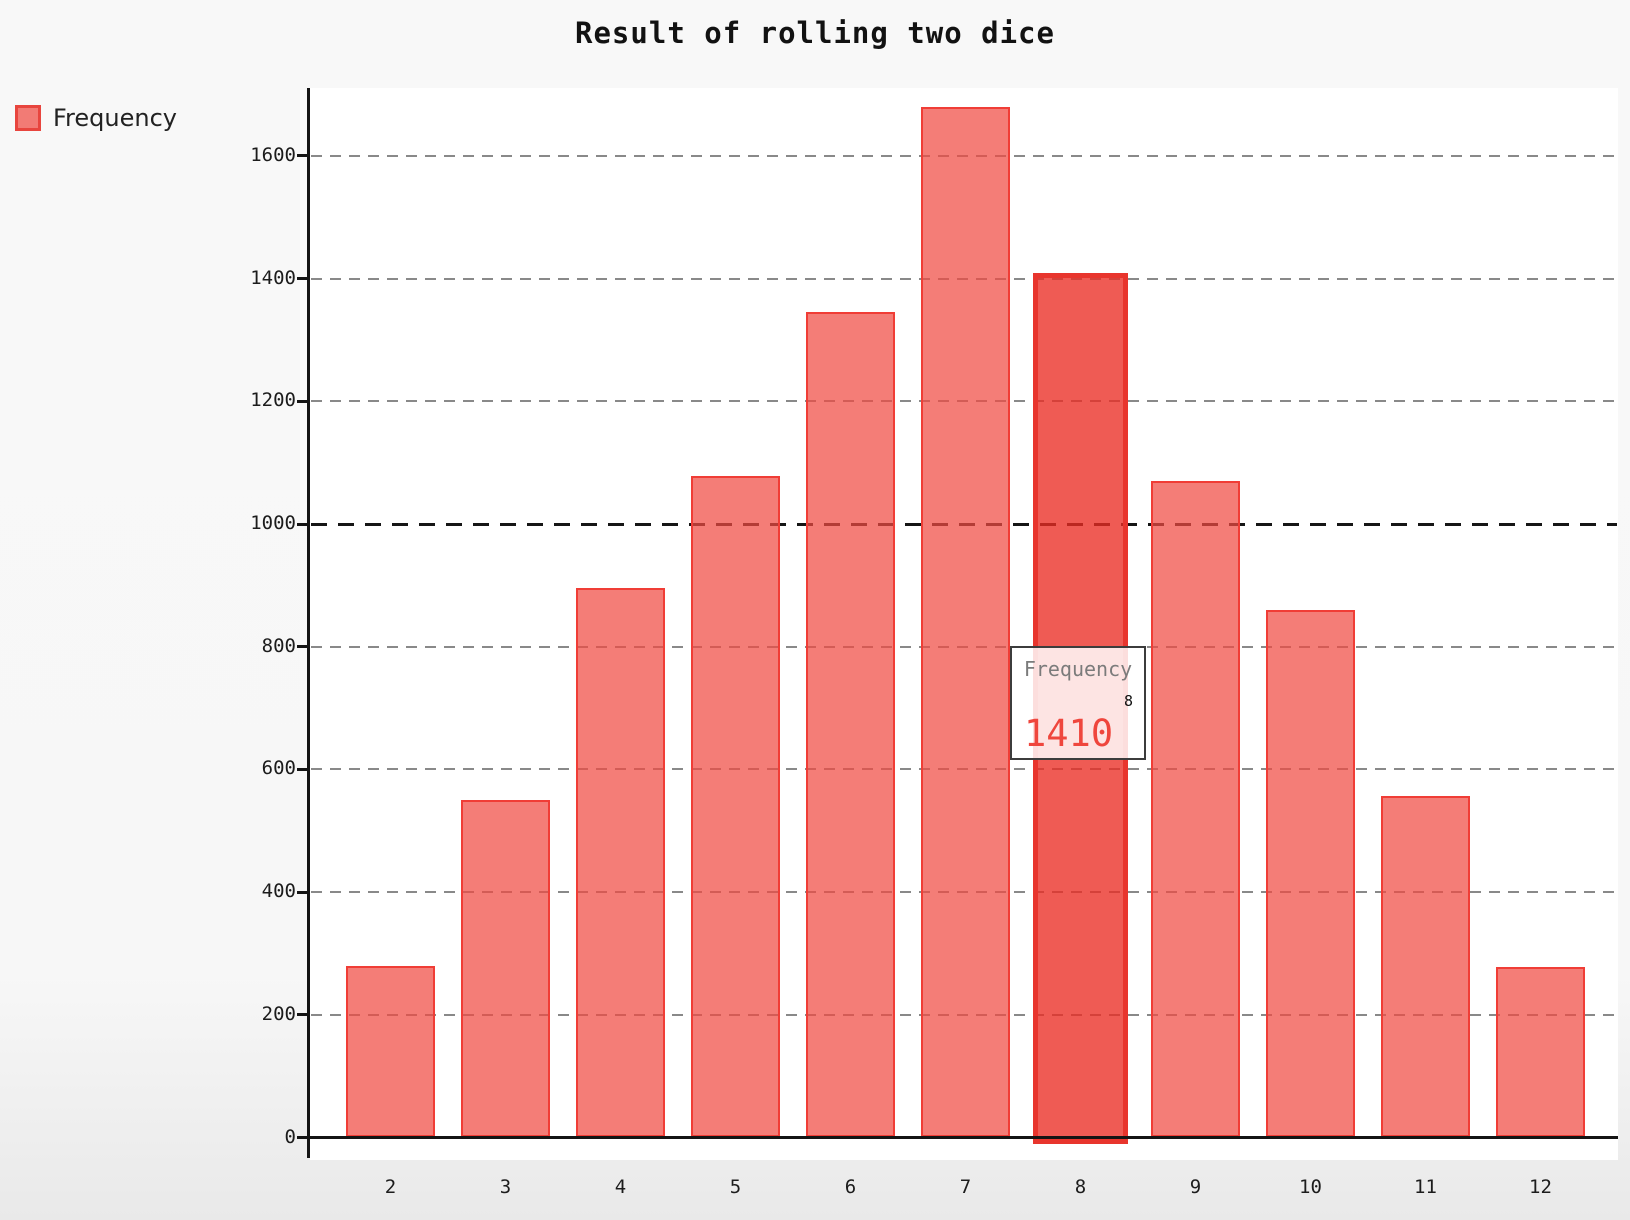  What do you see at coordinates (1080, 1187) in the screenshot?
I see `x-axis-label-8: 8` at bounding box center [1080, 1187].